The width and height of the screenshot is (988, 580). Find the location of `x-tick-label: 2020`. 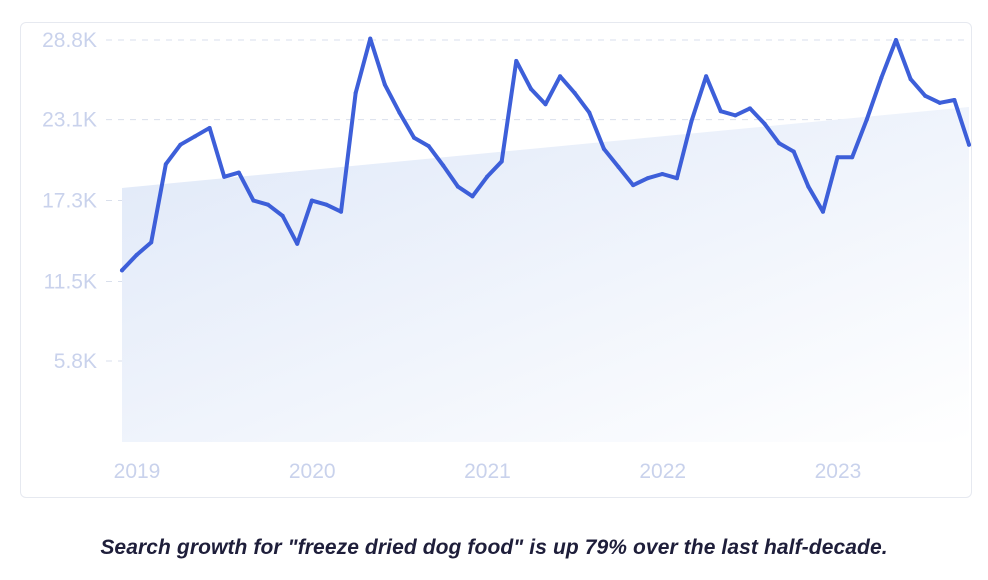

x-tick-label: 2020 is located at coordinates (312, 471).